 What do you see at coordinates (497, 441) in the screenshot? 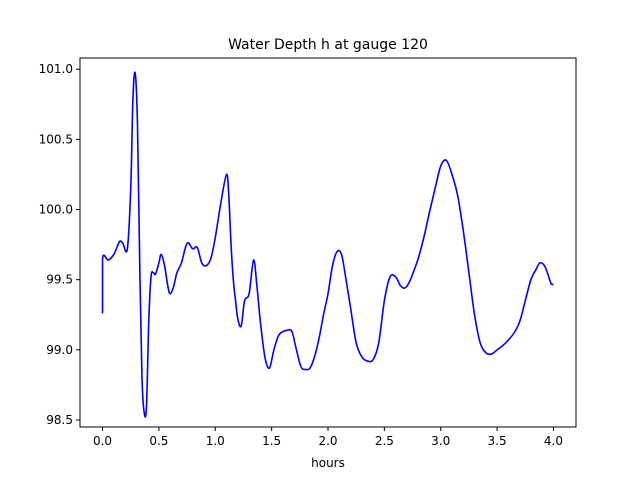
I see `x-tick-label: 3.5` at bounding box center [497, 441].